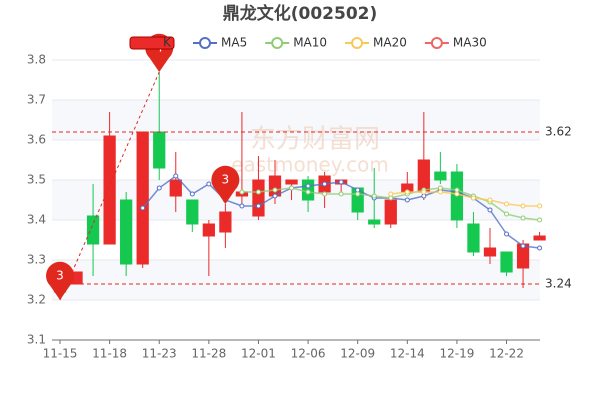  I want to click on y-tick-label: 3.6, so click(36, 140).